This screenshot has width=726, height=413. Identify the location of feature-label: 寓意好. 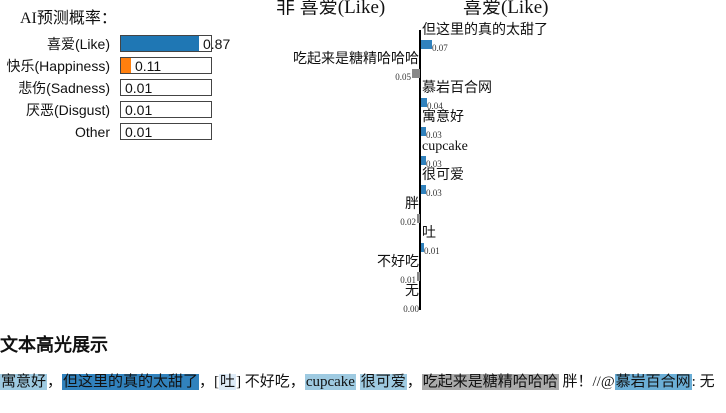
(443, 117).